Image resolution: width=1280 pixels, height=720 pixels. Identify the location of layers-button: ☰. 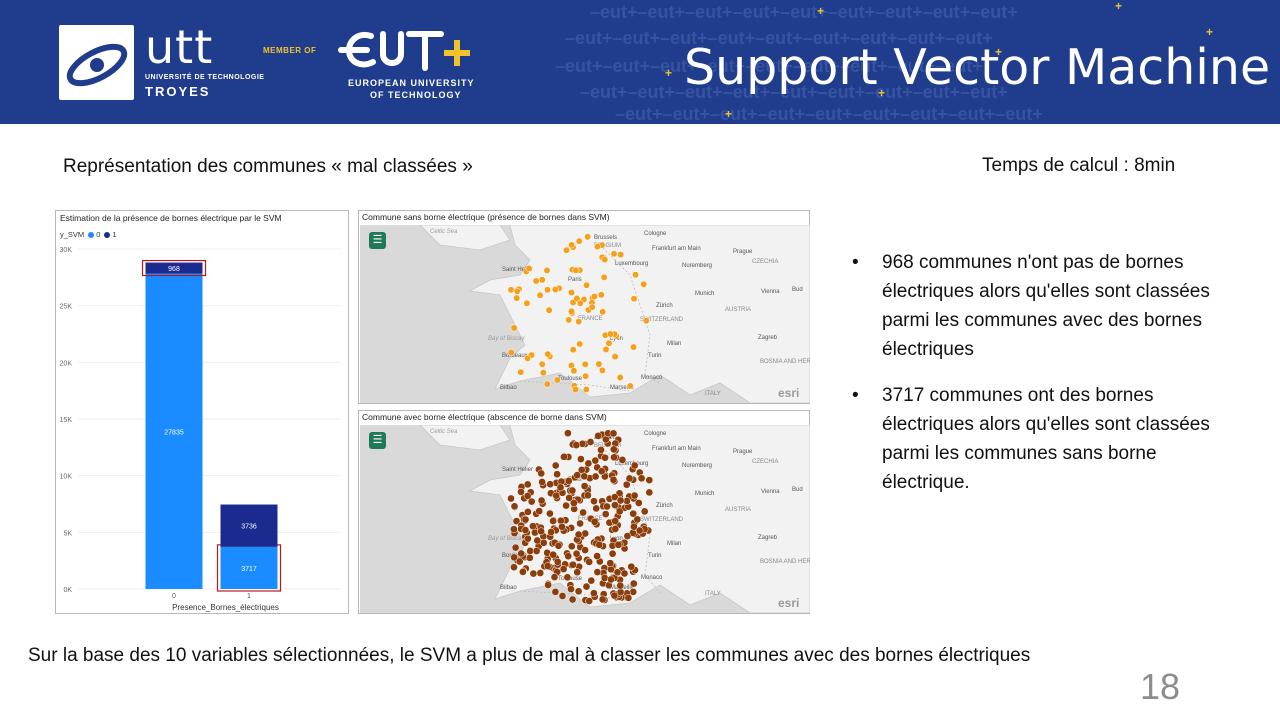
(377, 440).